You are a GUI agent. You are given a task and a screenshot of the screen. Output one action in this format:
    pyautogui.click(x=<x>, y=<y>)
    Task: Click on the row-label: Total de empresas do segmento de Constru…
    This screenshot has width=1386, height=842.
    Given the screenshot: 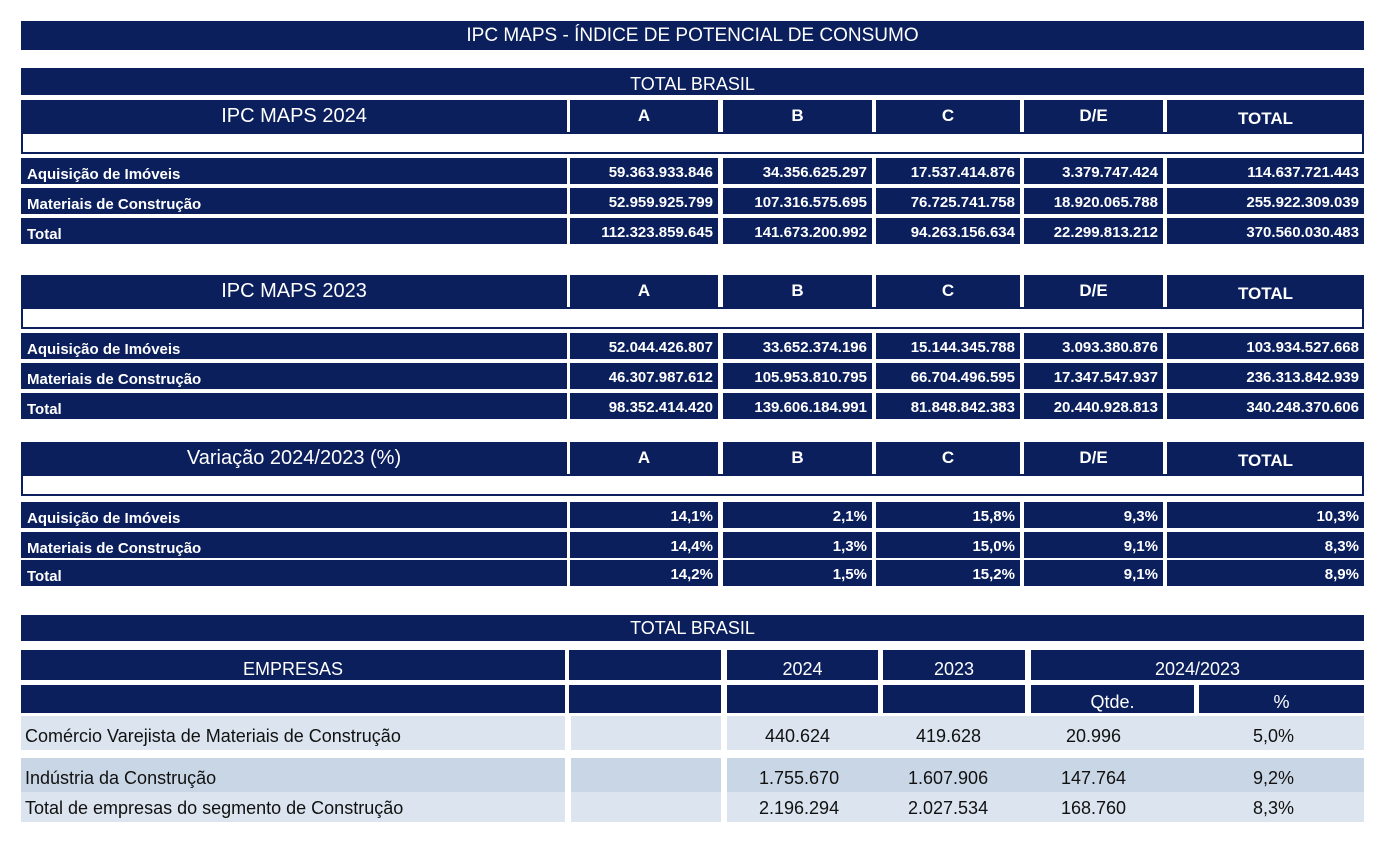 What is the action you would take?
    pyautogui.click(x=214, y=808)
    